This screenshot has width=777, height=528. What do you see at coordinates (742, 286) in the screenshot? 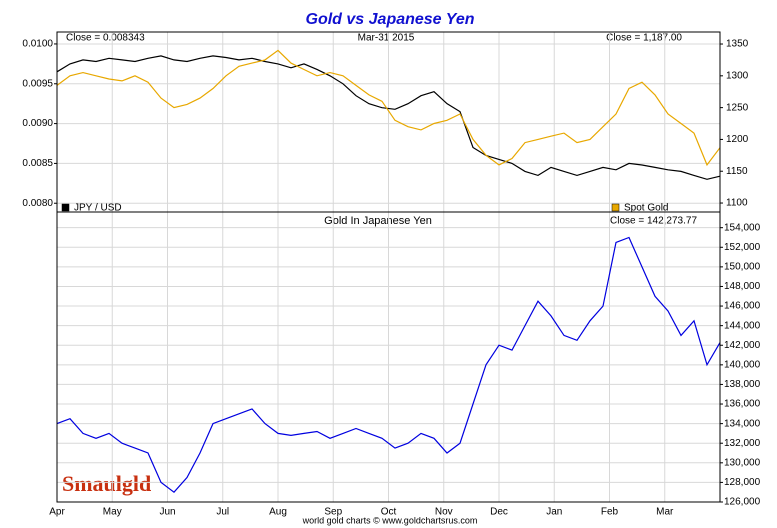
I see `y-tick-label: 148,000` at bounding box center [742, 286].